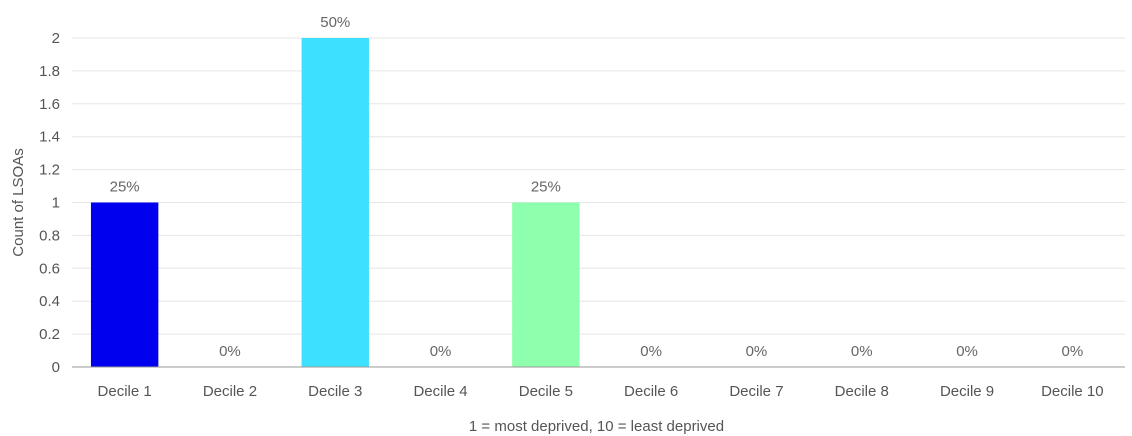  I want to click on data-label: 50%, so click(335, 22).